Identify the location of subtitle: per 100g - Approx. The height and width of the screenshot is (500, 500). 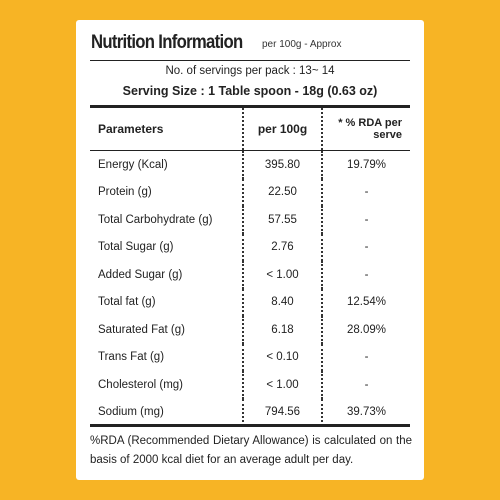
(302, 44).